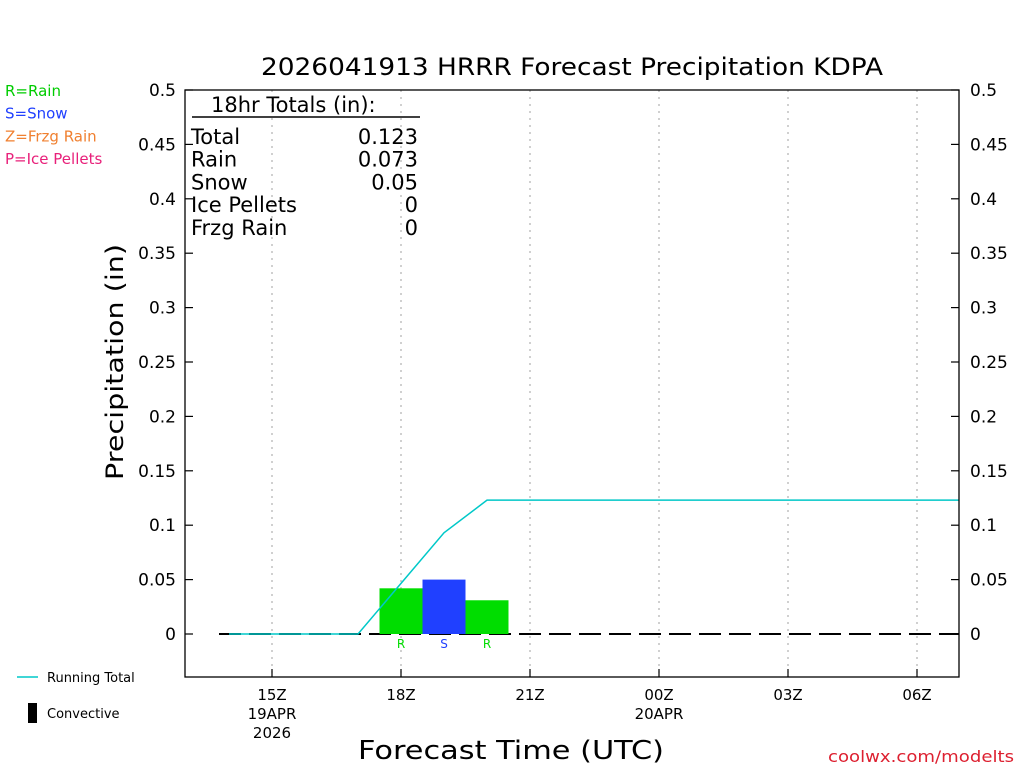 The image size is (1024, 768). What do you see at coordinates (244, 205) in the screenshot?
I see `totals-row-label: Ice Pellets` at bounding box center [244, 205].